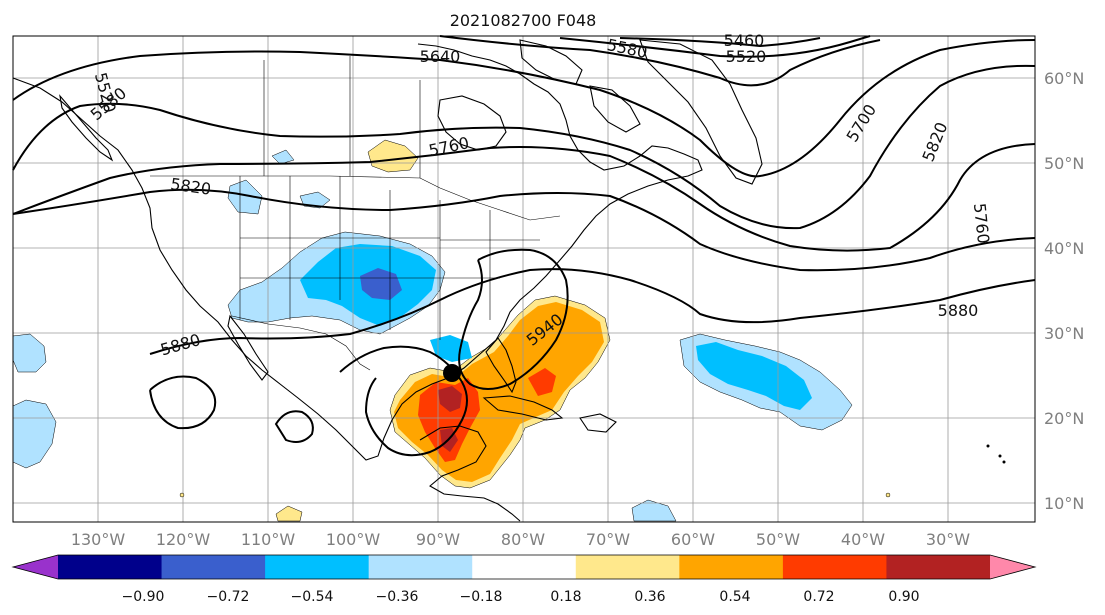 This screenshot has height=615, width=1105. What do you see at coordinates (472, 123) in the screenshot?
I see `coastline-hudson-bay` at bounding box center [472, 123].